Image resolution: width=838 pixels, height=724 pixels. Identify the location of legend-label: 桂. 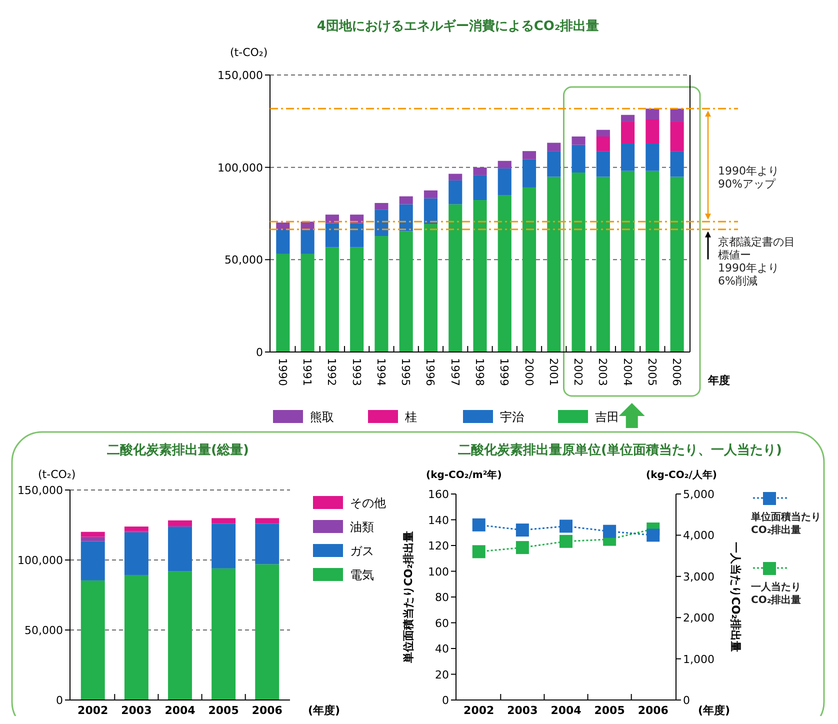
(410, 417).